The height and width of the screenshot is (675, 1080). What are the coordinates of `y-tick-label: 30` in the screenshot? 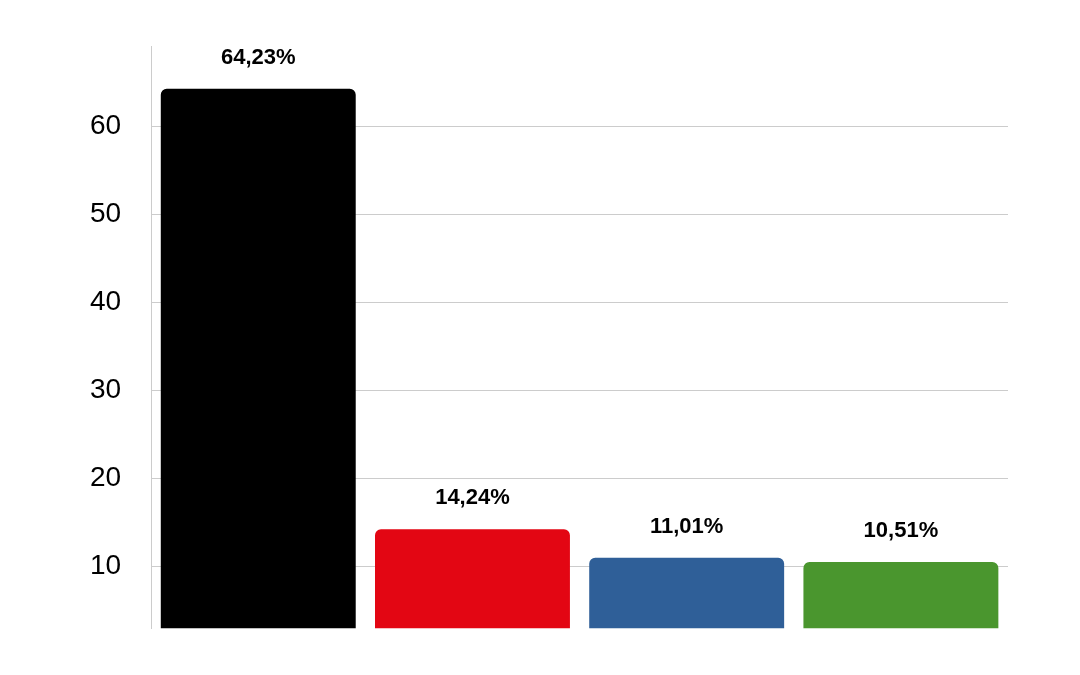 It's located at (105, 389).